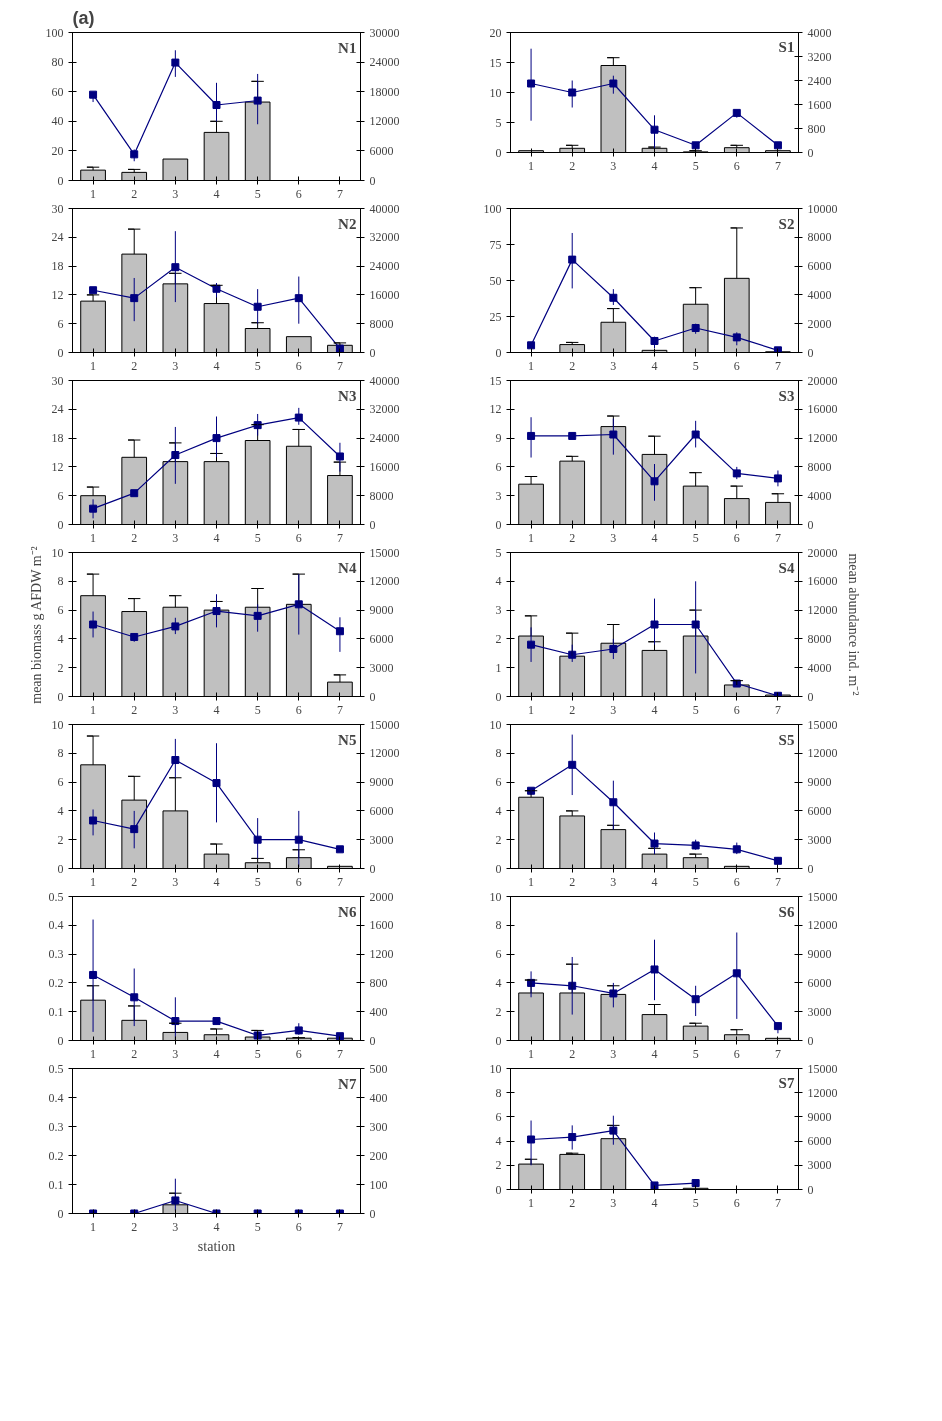 This screenshot has height=1421, width=942. What do you see at coordinates (384, 32) in the screenshot?
I see `y2-tick-label: 30000` at bounding box center [384, 32].